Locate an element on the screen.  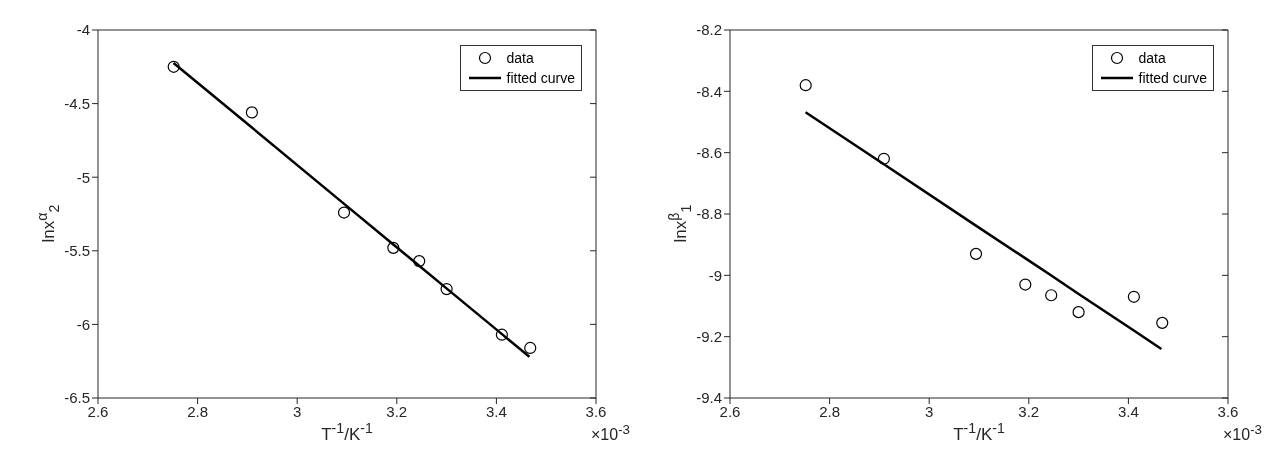
y-tick-label: -9 is located at coordinates (715, 275).